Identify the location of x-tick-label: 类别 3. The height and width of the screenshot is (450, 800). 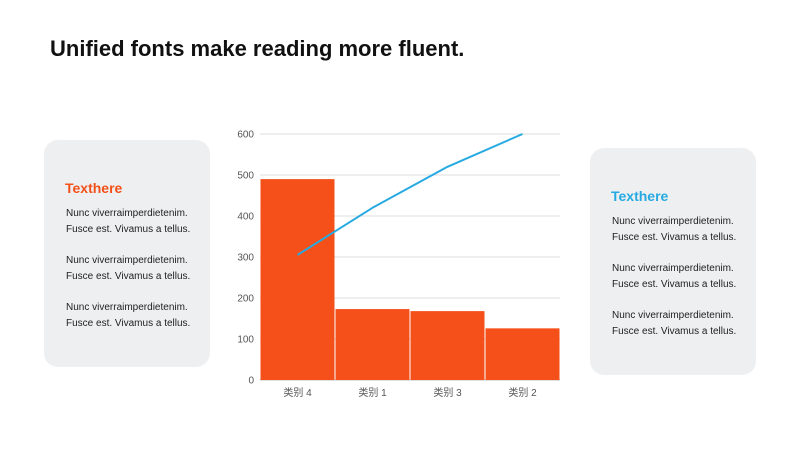
(447, 392).